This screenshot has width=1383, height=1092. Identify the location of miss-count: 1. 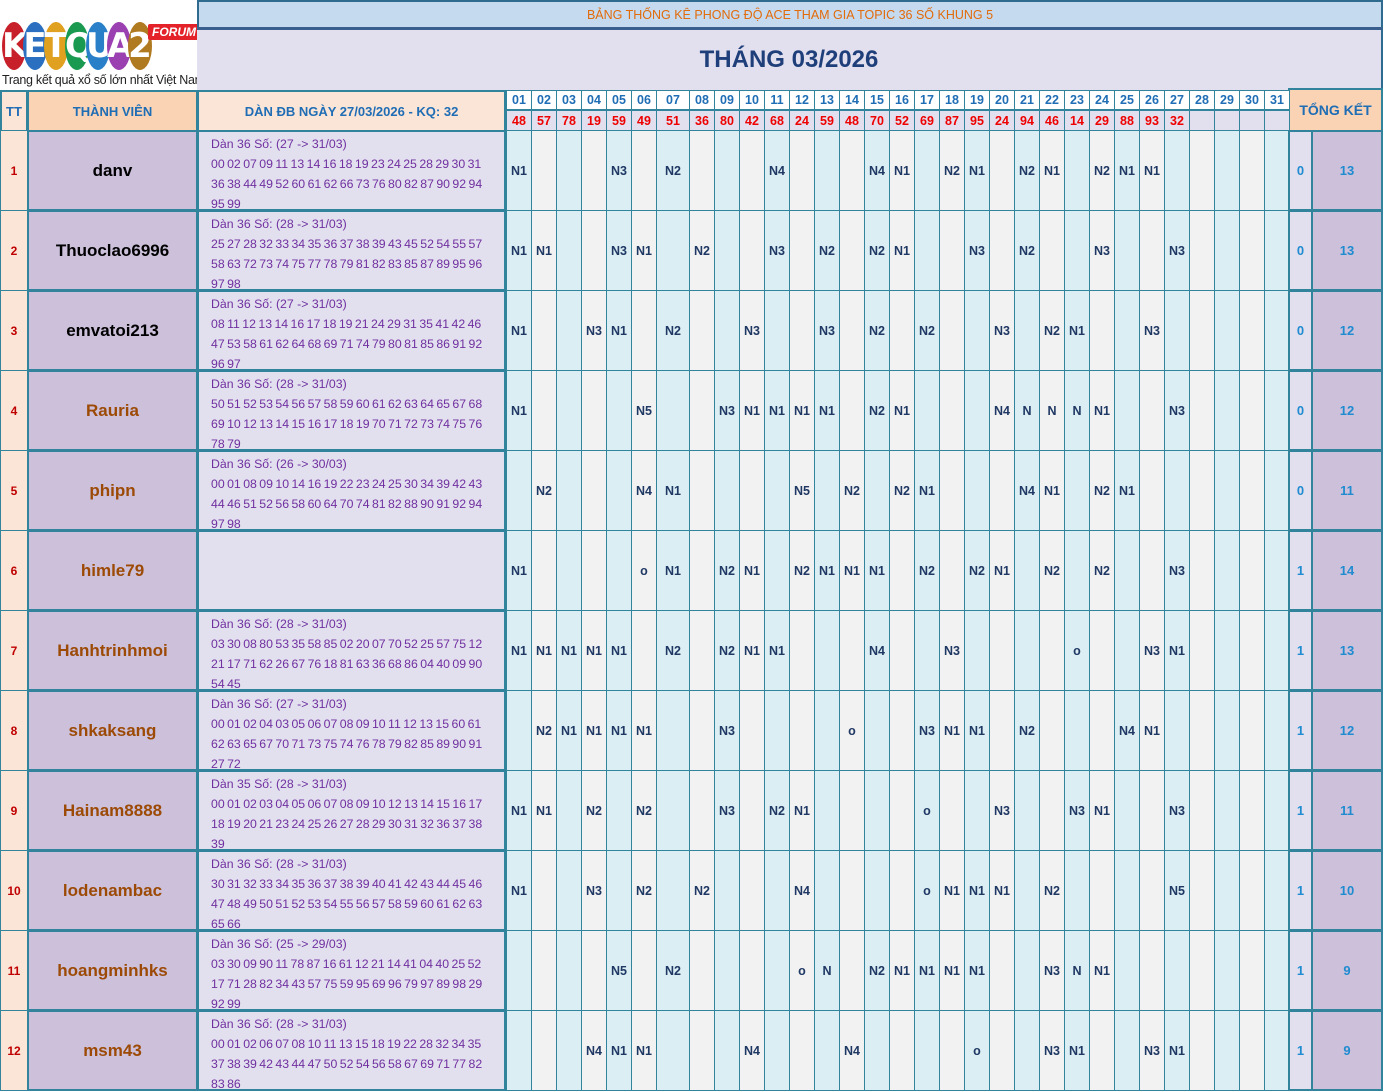
(1300, 650).